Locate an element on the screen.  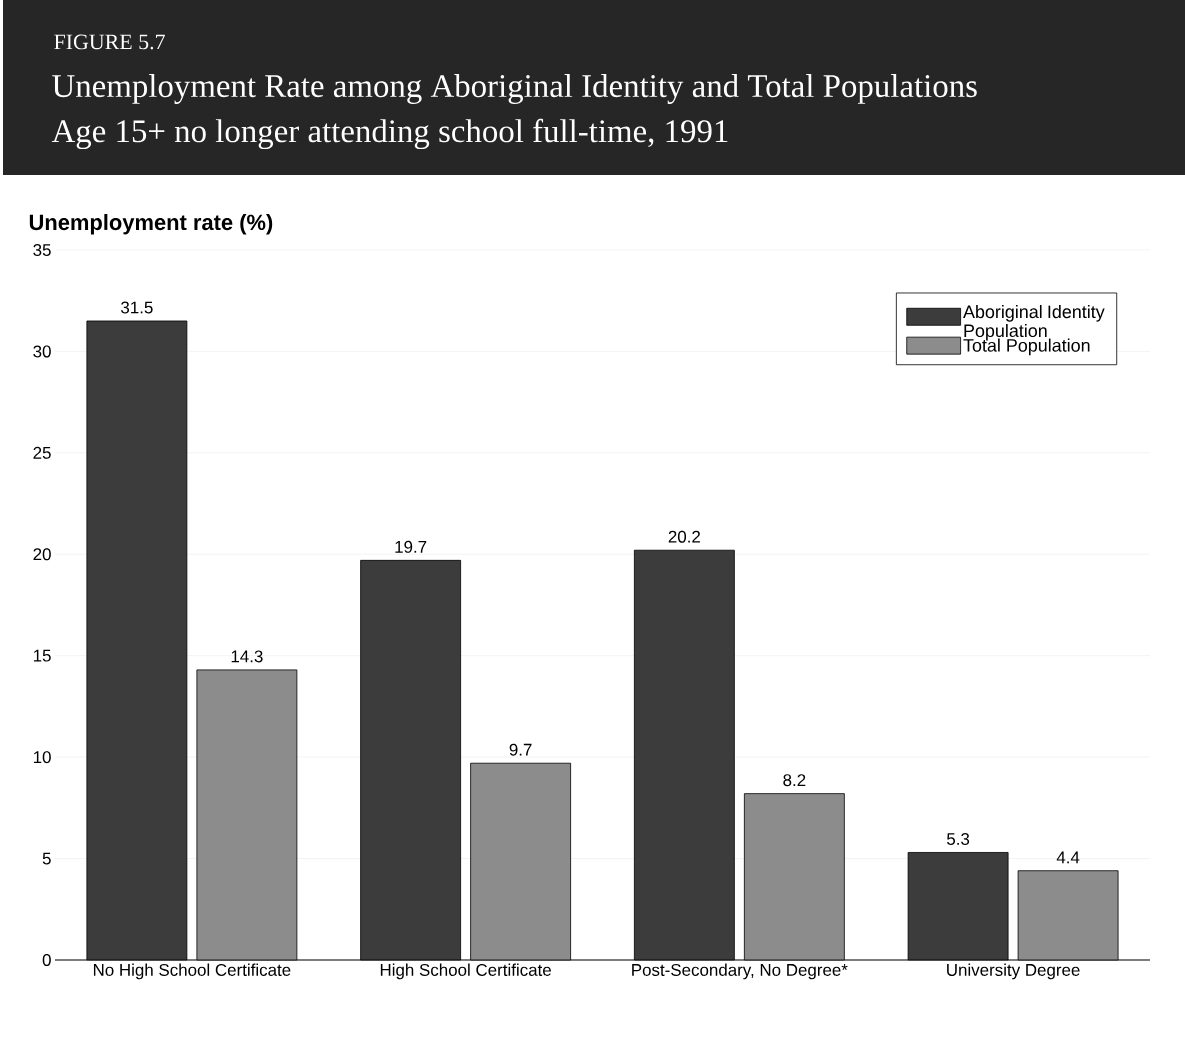
y-tick-label: 5 is located at coordinates (46, 858).